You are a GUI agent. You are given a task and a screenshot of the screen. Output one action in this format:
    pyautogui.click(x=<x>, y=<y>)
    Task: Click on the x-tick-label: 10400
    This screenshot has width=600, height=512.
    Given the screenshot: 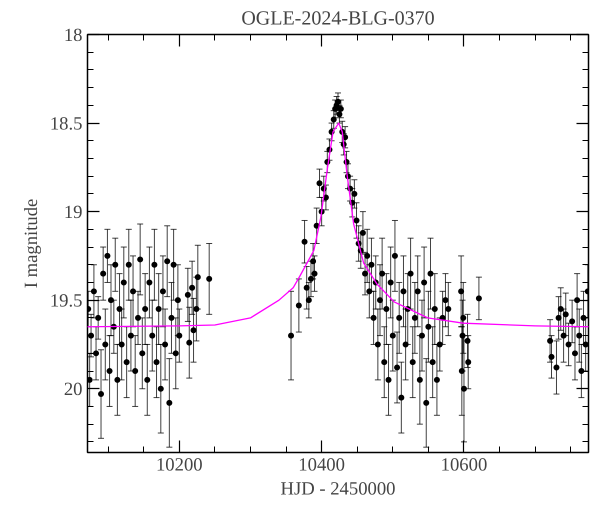 What is the action you would take?
    pyautogui.click(x=321, y=465)
    